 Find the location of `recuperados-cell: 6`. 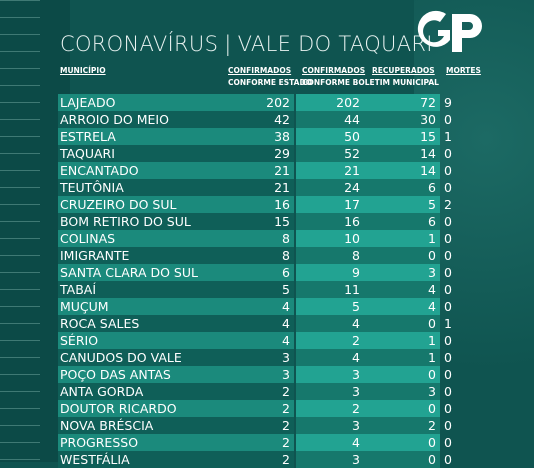

recuperados-cell: 6 is located at coordinates (402, 221).